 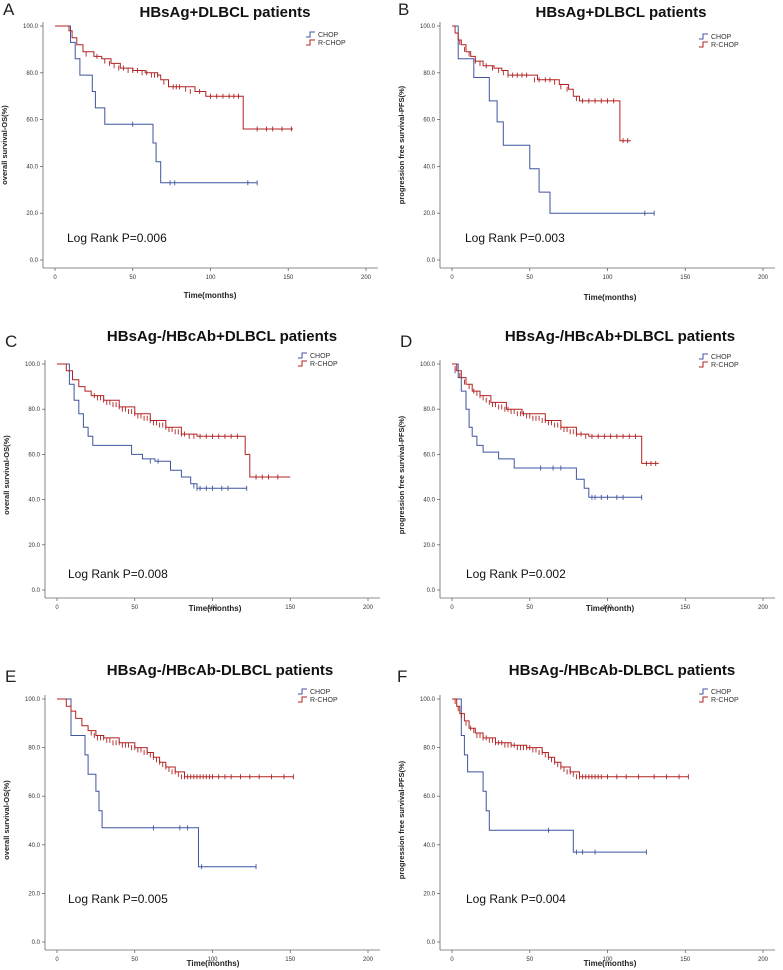 What do you see at coordinates (406, 341) in the screenshot?
I see `panel-letter: D` at bounding box center [406, 341].